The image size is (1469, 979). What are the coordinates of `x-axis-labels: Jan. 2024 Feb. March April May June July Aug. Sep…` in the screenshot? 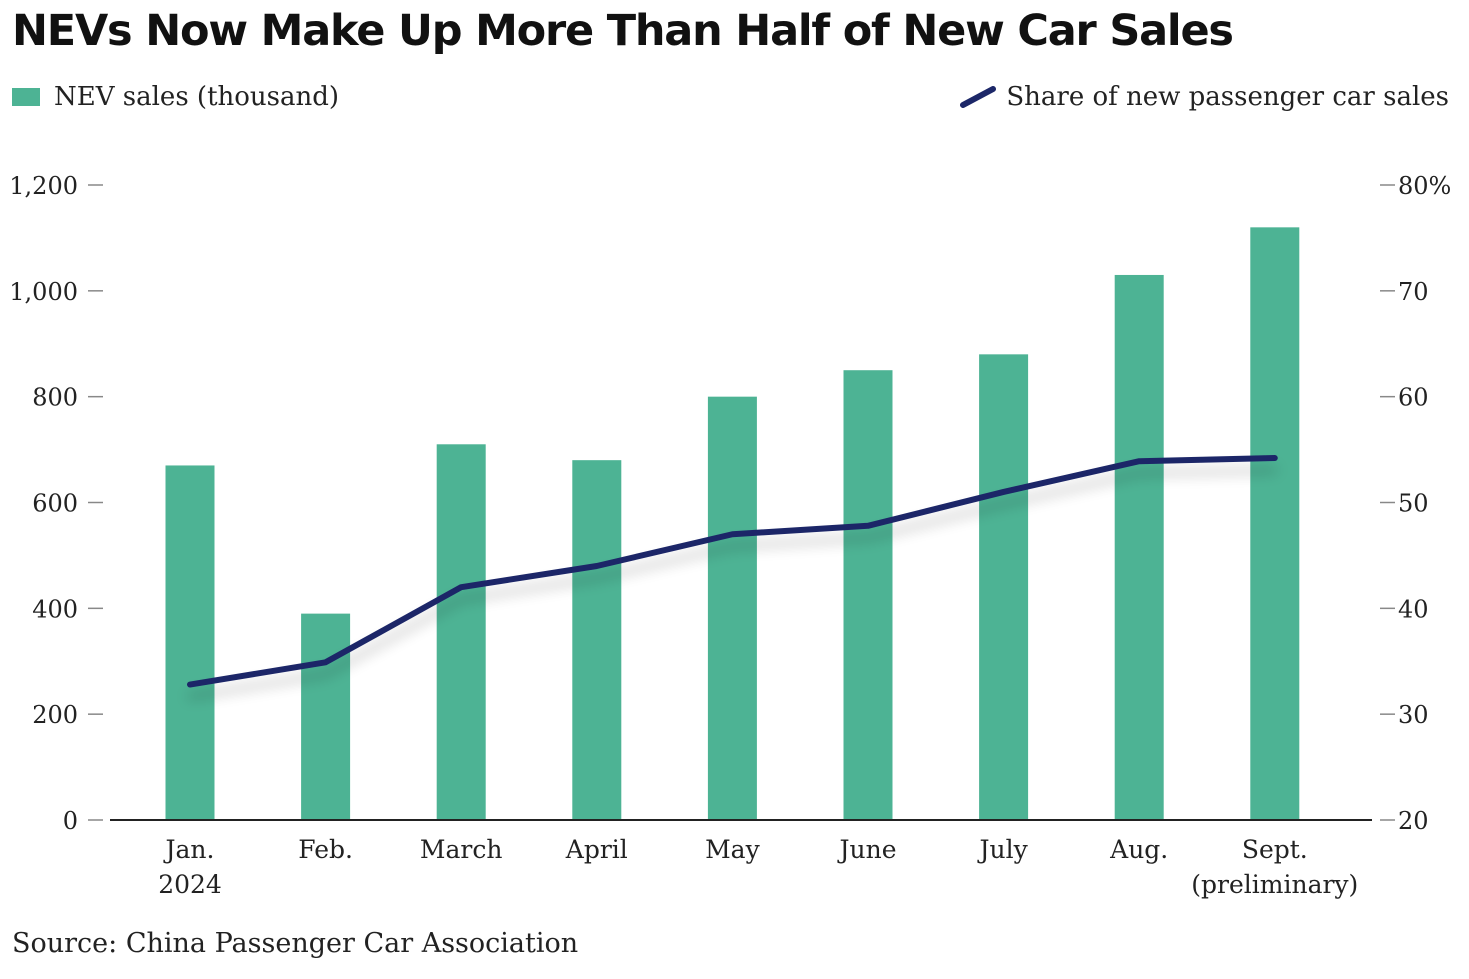 It's located at (758, 867).